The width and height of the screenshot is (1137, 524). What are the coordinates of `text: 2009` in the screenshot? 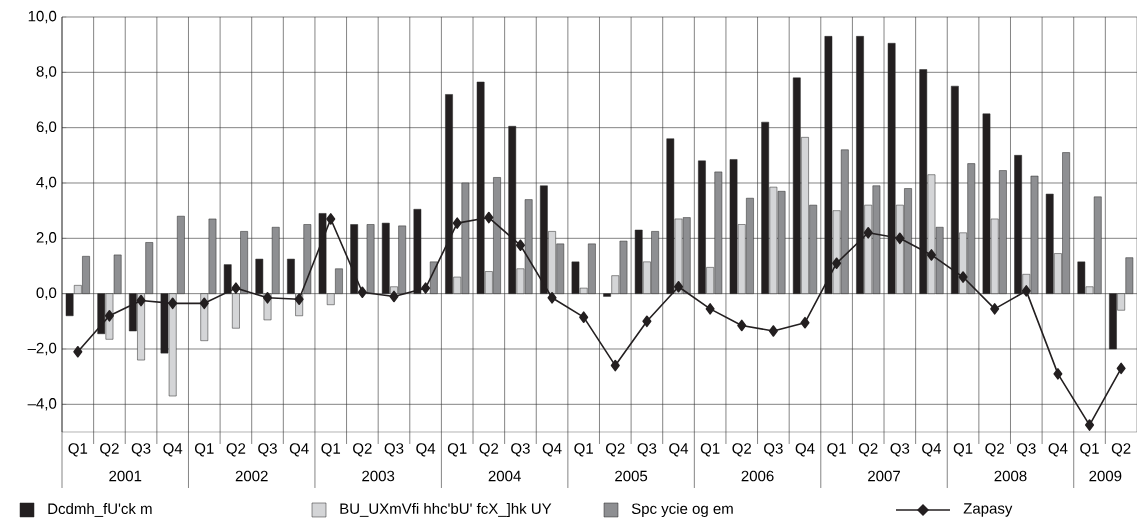 It's located at (1105, 476).